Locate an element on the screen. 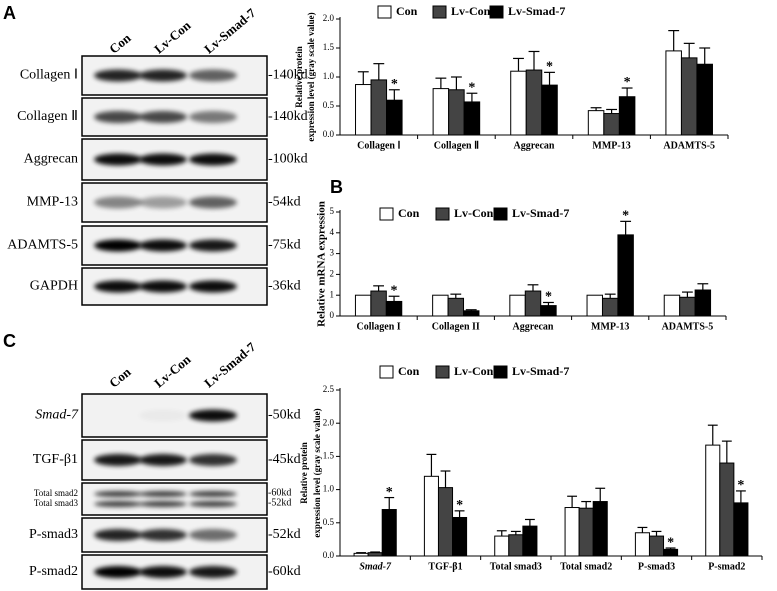 Image resolution: width=777 pixels, height=591 pixels. blot-row: MMP-13 -54kd is located at coordinates (164, 202).